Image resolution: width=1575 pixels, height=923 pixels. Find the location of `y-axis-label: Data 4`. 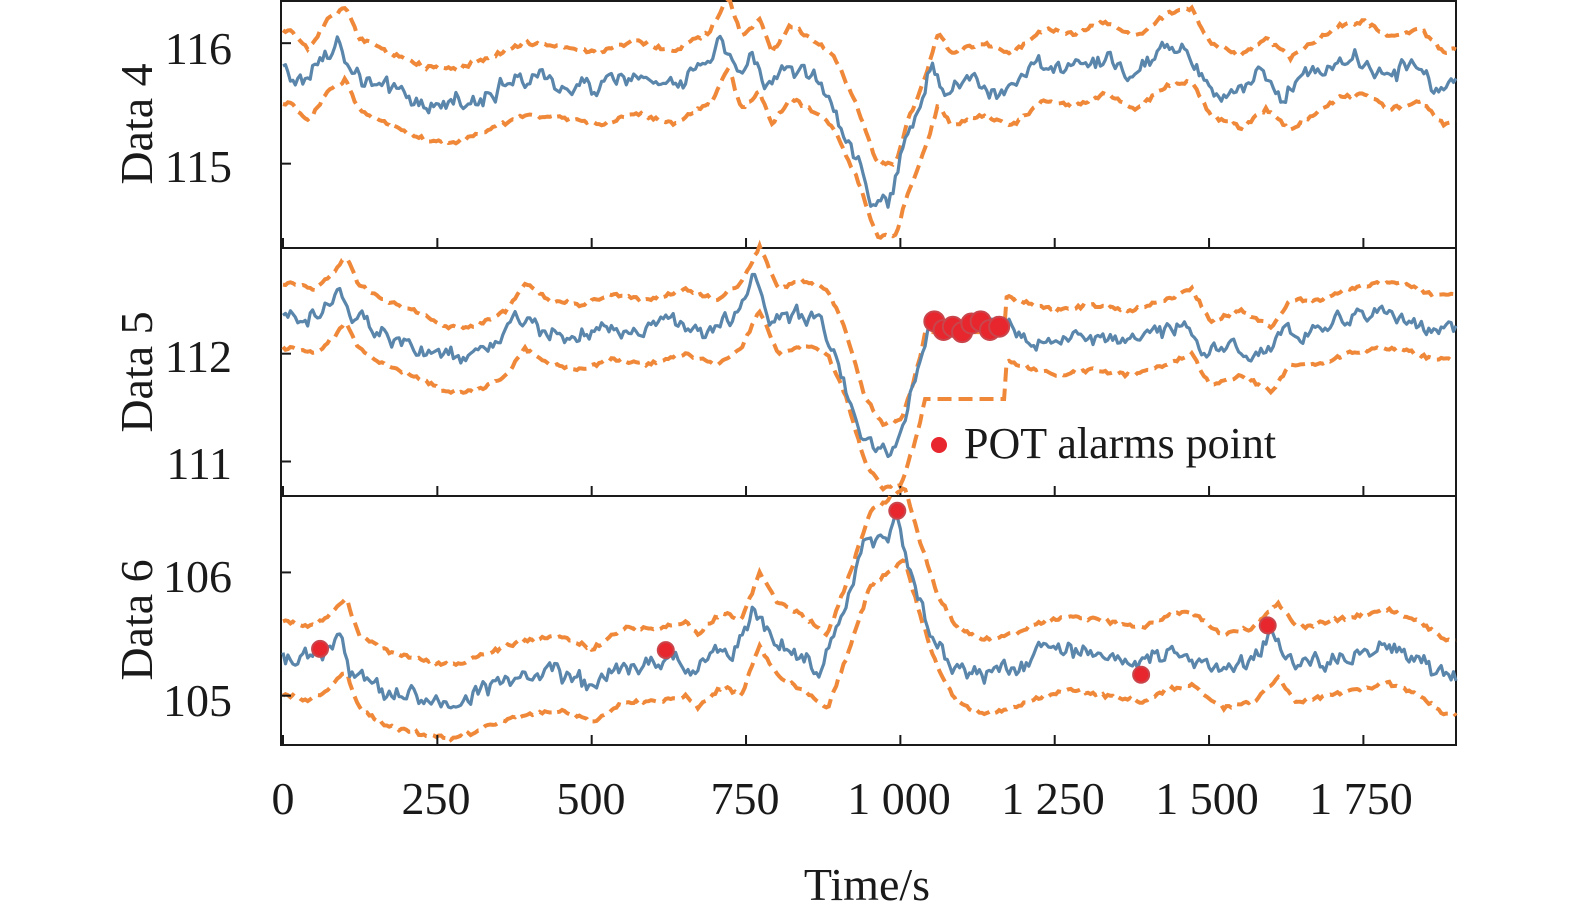

y-axis-label: Data 4 is located at coordinates (136, 123).